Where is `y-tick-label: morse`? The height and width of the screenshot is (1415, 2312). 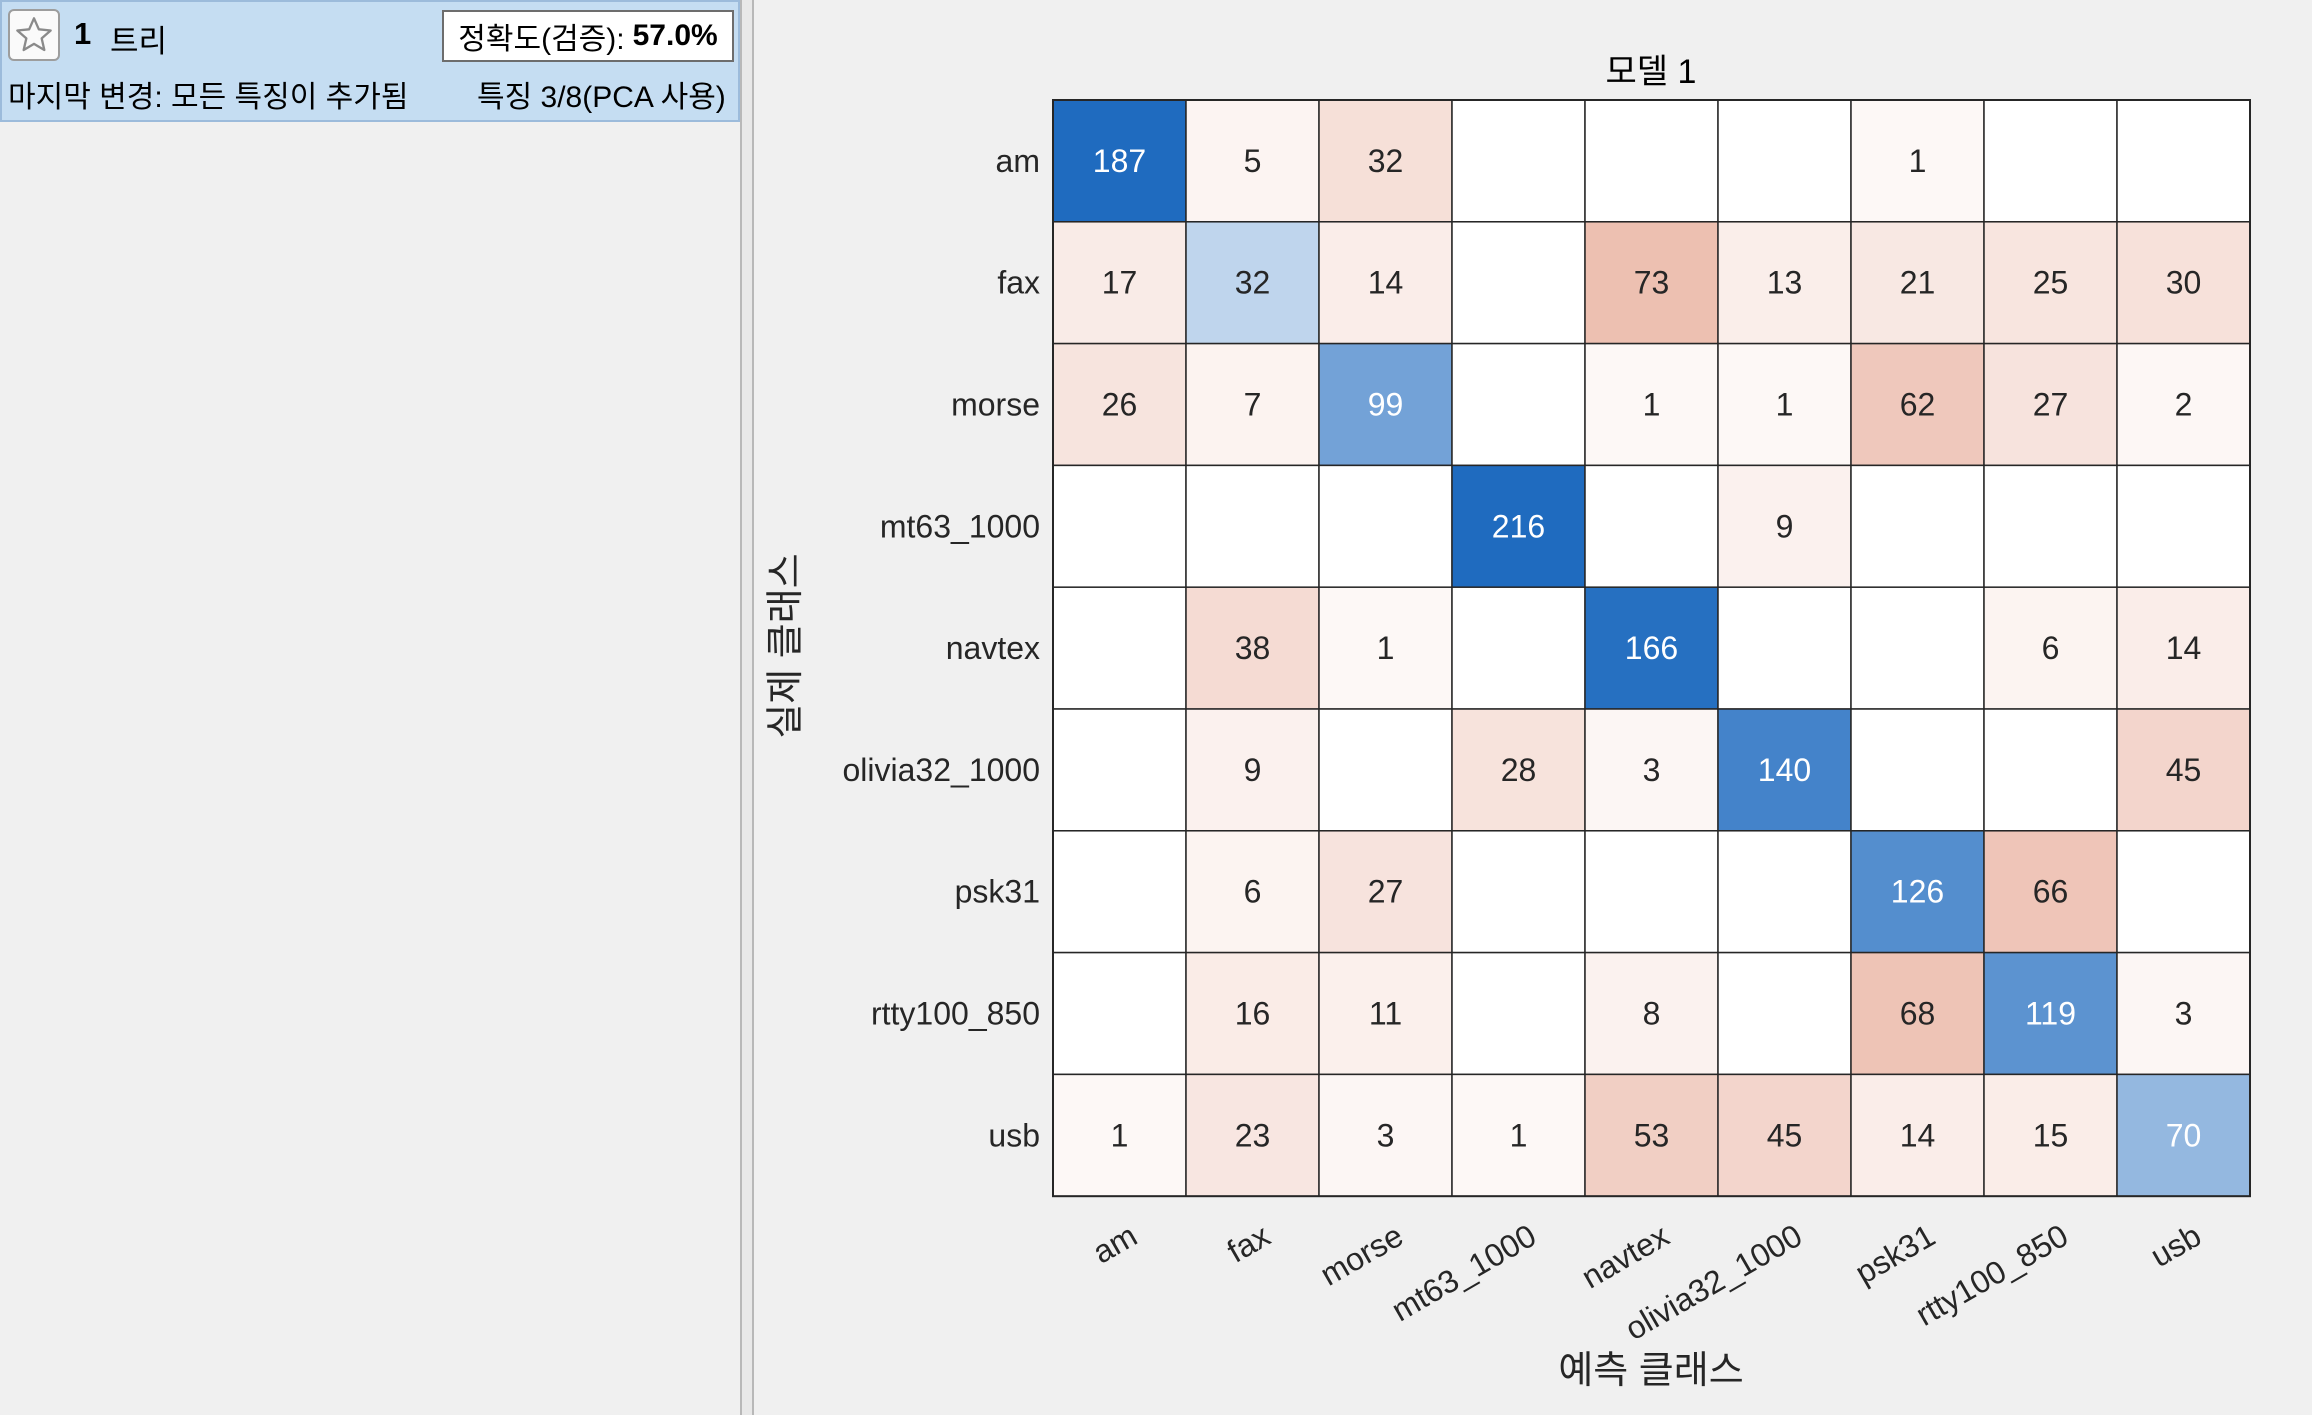
y-tick-label: morse is located at coordinates (995, 405).